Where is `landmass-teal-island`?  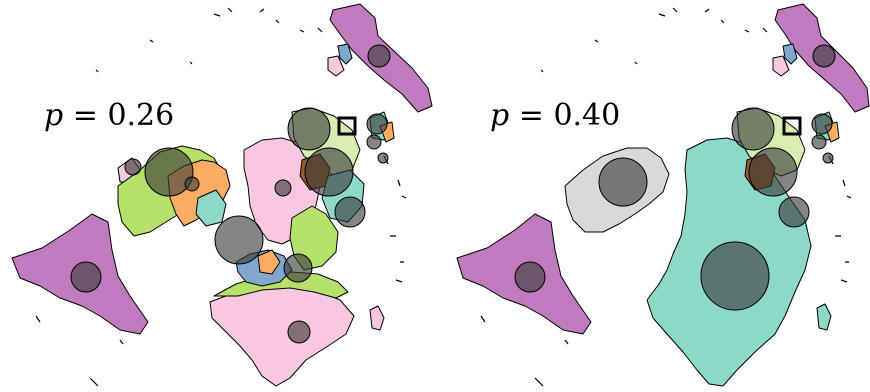 landmass-teal-island is located at coordinates (824, 317).